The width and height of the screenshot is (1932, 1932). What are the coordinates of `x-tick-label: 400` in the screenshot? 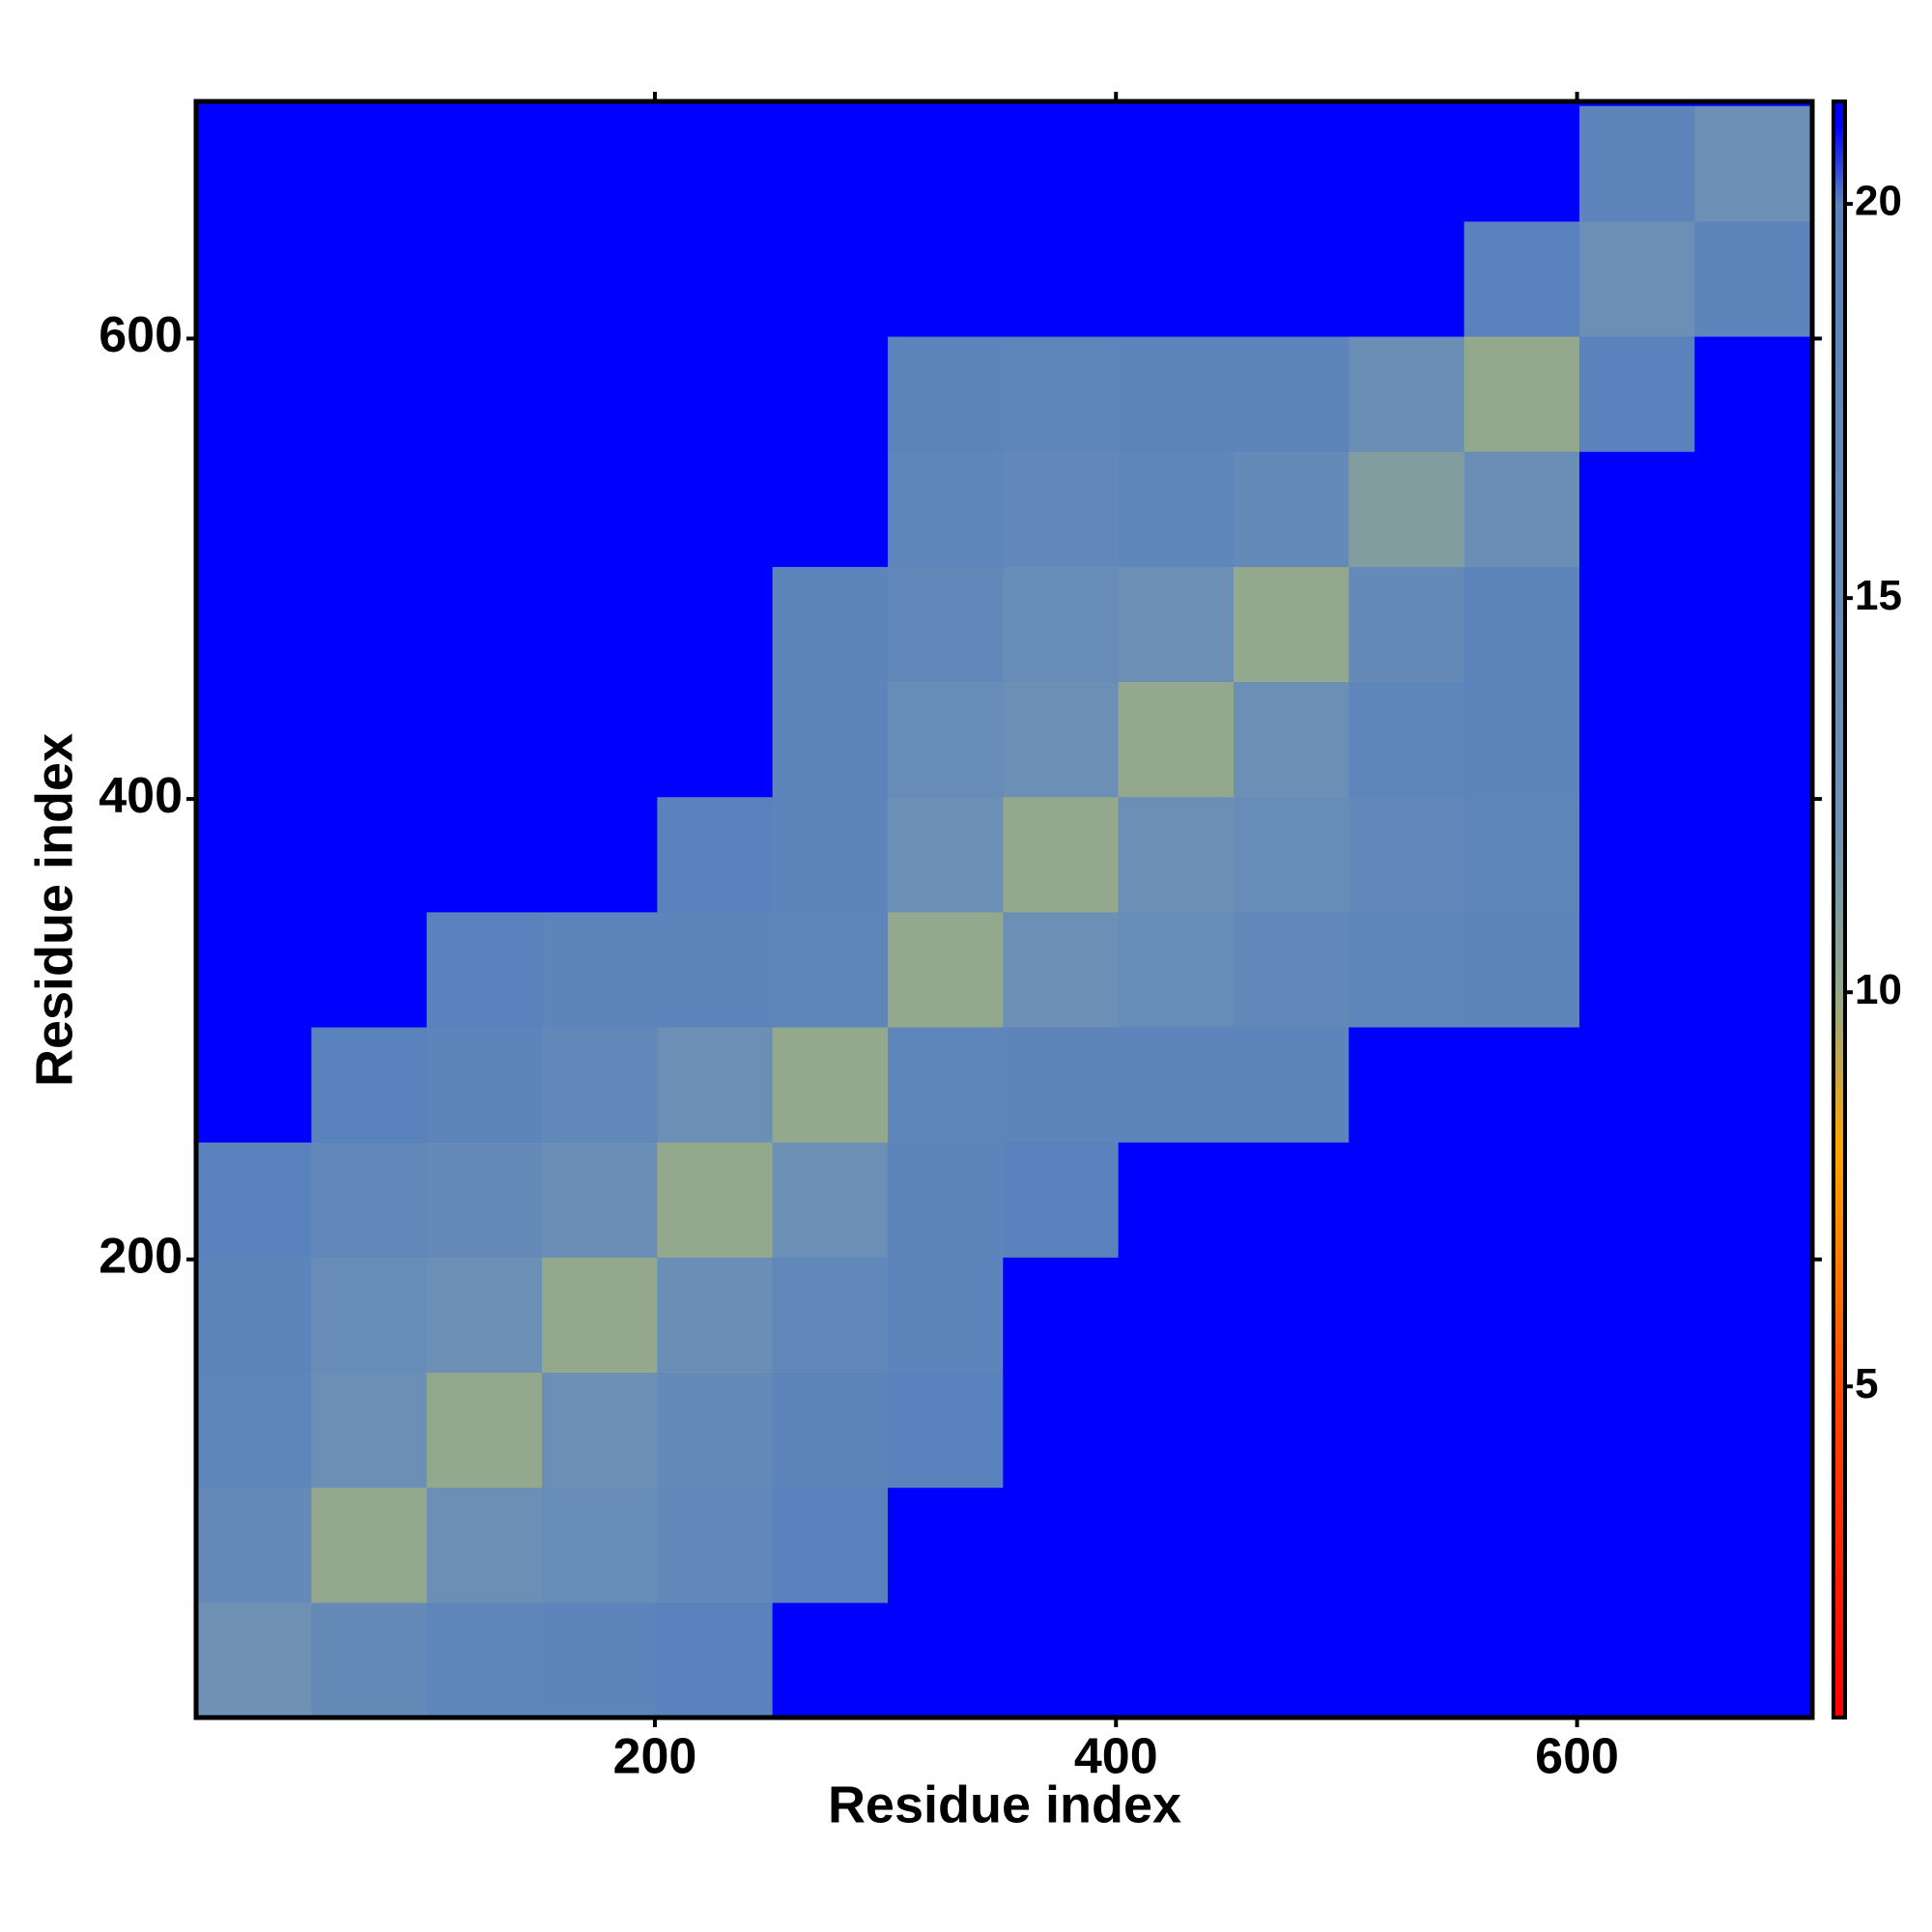 It's located at (1116, 1757).